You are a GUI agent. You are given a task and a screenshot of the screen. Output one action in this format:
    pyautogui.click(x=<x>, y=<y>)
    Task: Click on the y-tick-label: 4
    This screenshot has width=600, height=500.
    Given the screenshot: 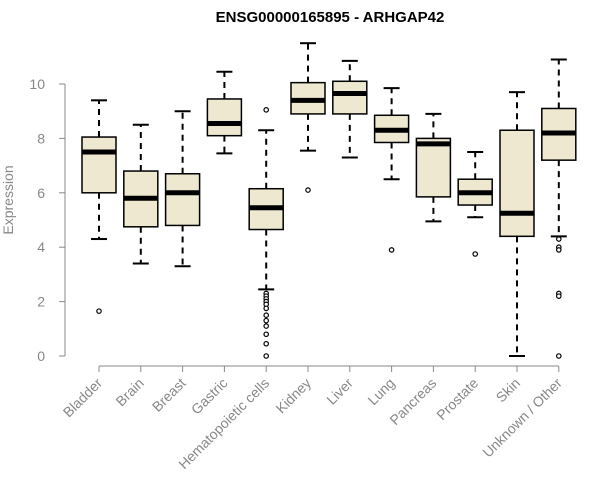 What is the action you would take?
    pyautogui.click(x=41, y=247)
    